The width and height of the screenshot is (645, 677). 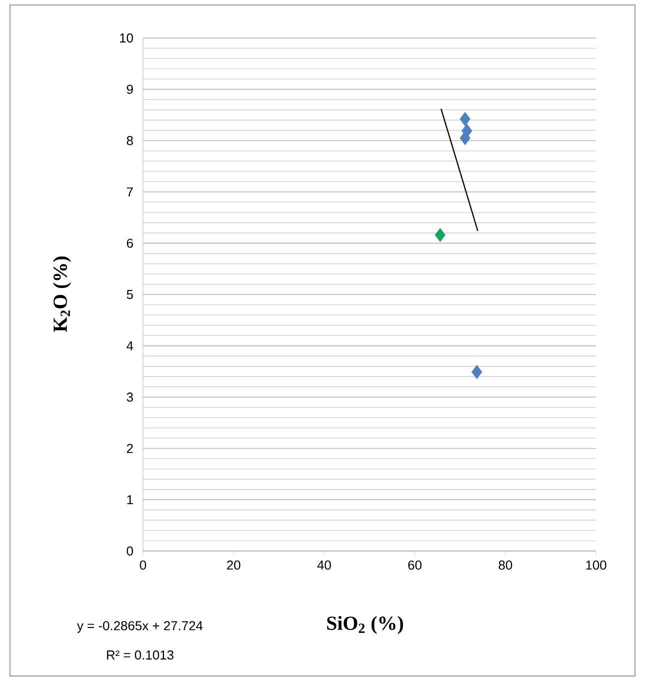 What do you see at coordinates (596, 565) in the screenshot?
I see `x-tick-label: 100` at bounding box center [596, 565].